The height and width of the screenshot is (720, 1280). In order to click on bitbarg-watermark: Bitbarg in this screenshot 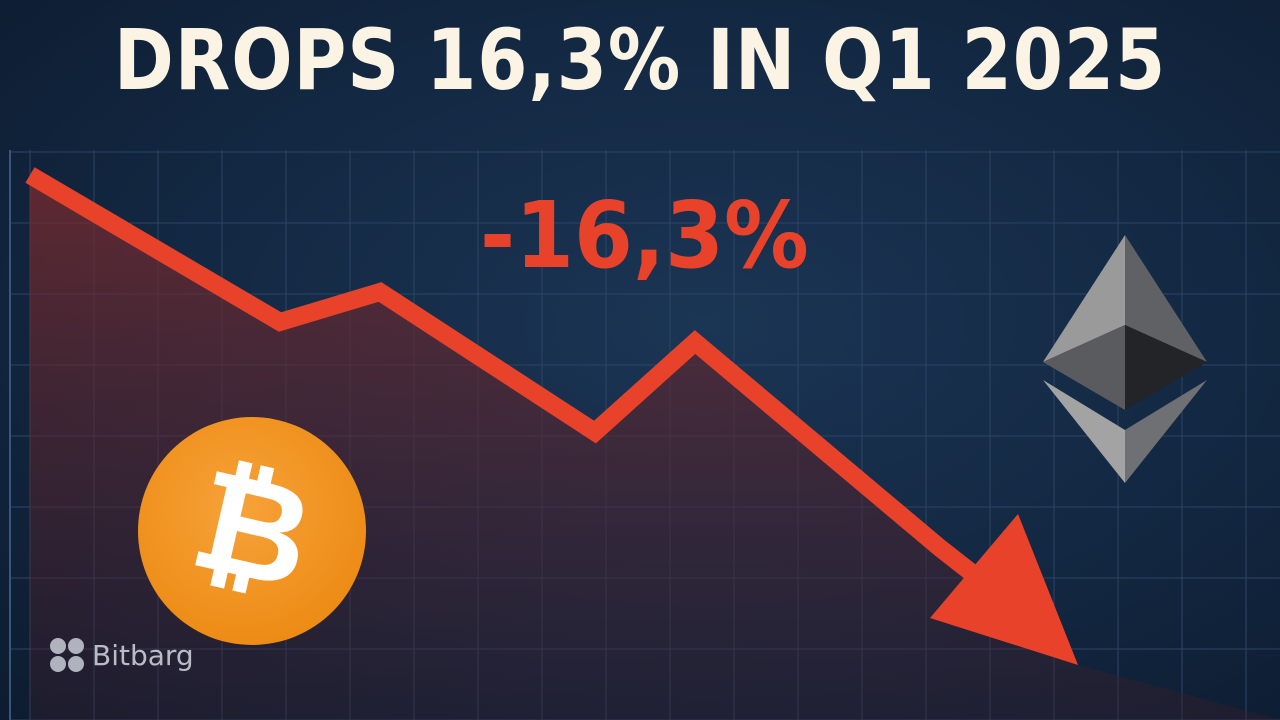, I will do `click(121, 655)`.